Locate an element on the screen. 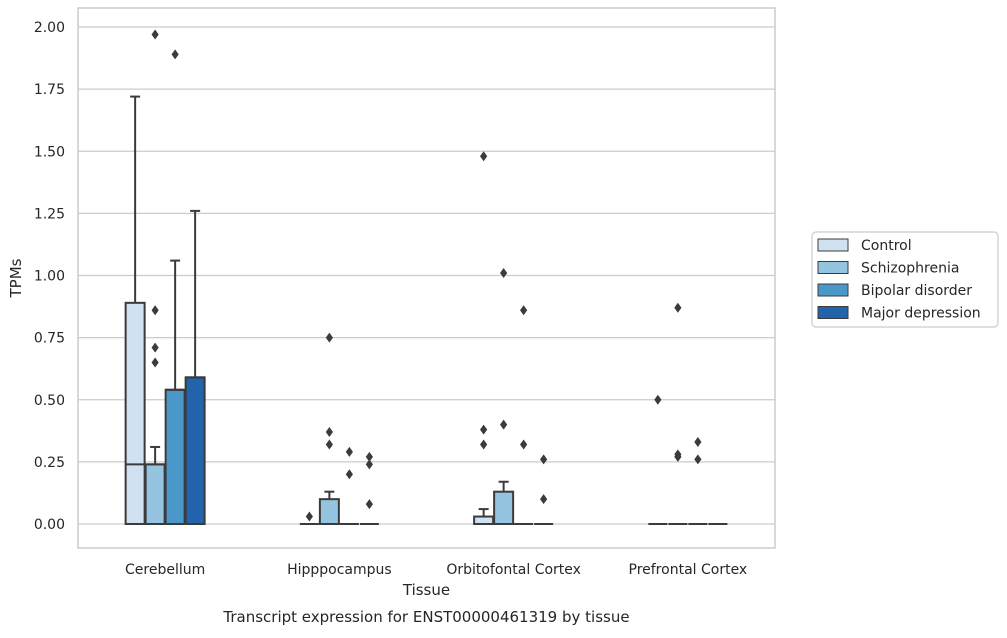  y-tick-label: 0.25 is located at coordinates (49, 463).